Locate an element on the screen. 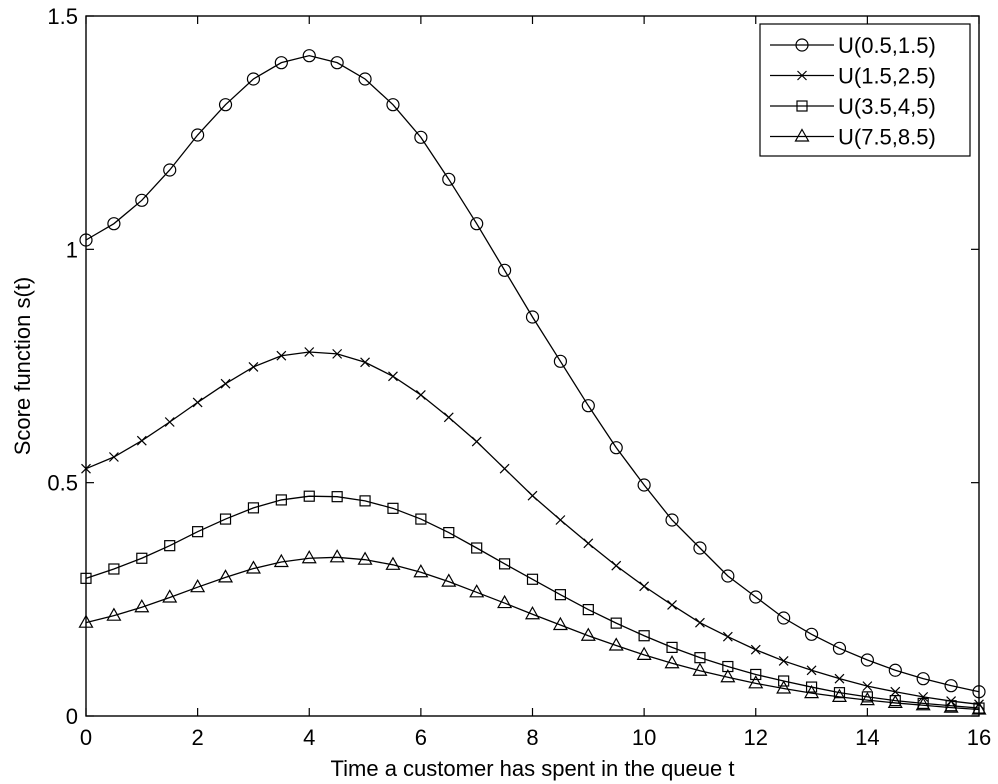 Image resolution: width=998 pixels, height=784 pixels. x-tick-label: 2 is located at coordinates (198, 737).